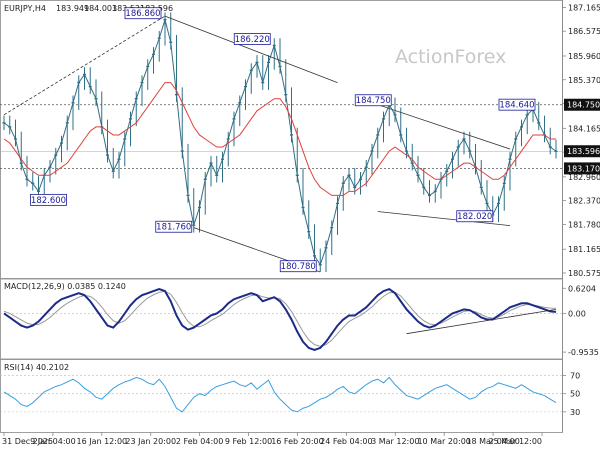 The image size is (600, 450). I want to click on annotation-label-5: 181.760, so click(173, 228).